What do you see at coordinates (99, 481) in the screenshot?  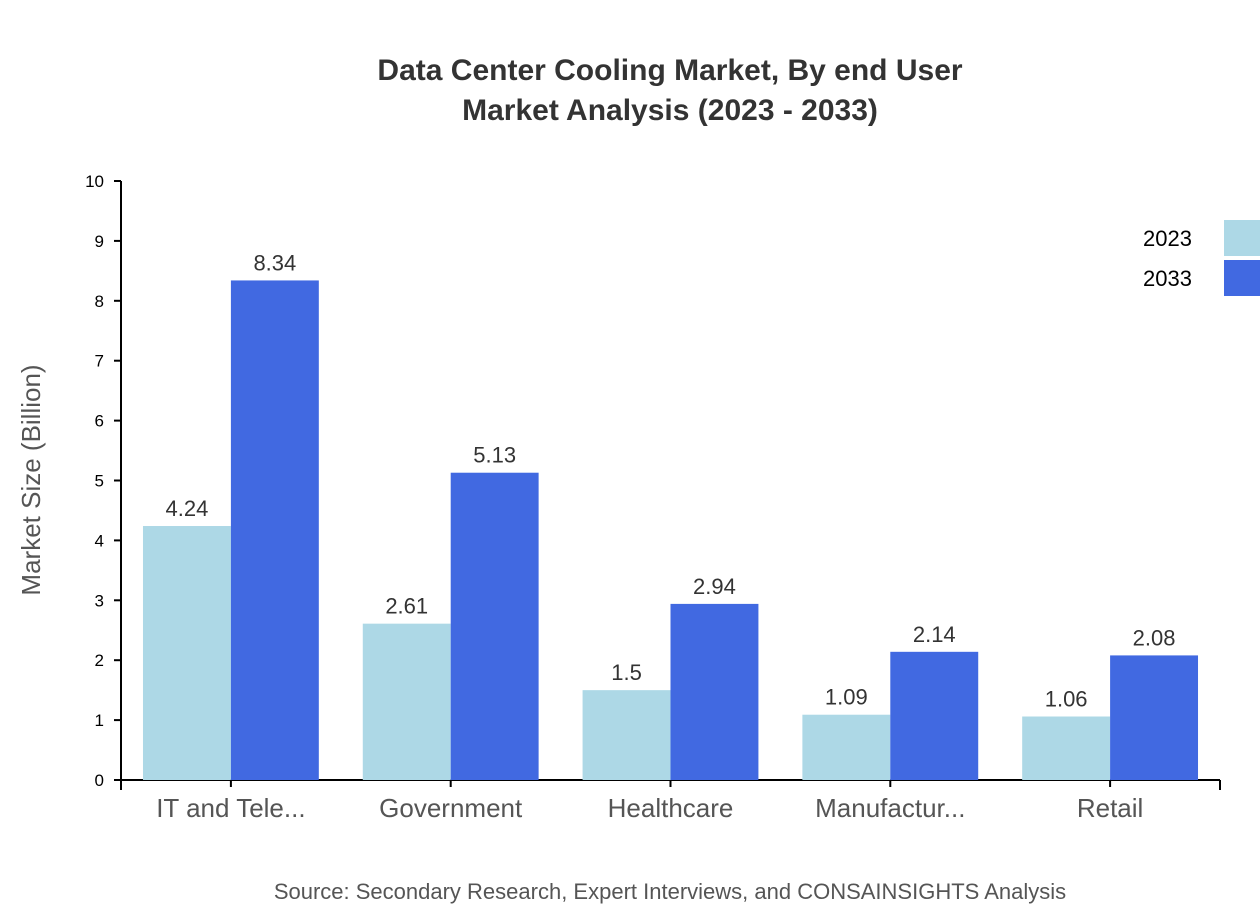 I see `y-tick-label: 5` at bounding box center [99, 481].